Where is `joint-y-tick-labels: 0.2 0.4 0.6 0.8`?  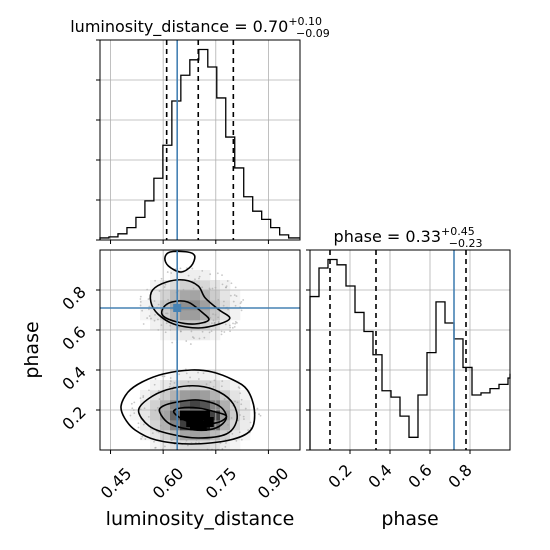 joint-y-tick-labels: 0.2 0.4 0.6 0.8 is located at coordinates (73, 357).